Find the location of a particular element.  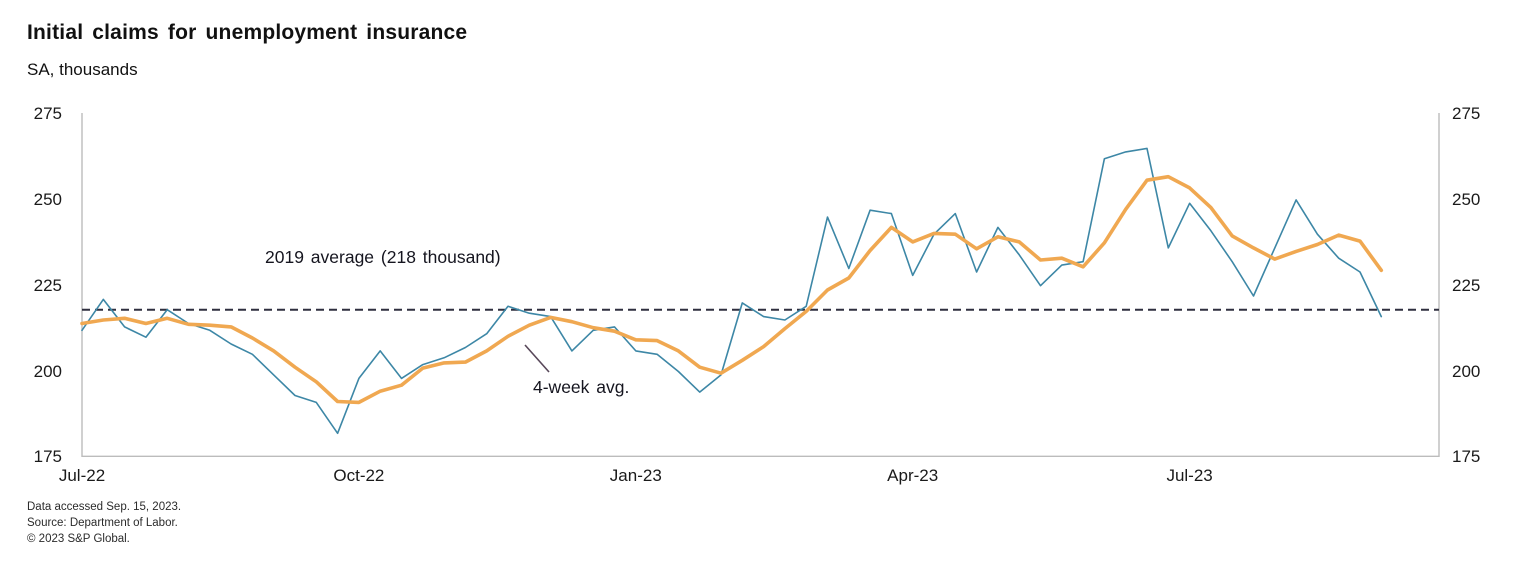

y-axis-tick-label-left: 225 is located at coordinates (47, 285).